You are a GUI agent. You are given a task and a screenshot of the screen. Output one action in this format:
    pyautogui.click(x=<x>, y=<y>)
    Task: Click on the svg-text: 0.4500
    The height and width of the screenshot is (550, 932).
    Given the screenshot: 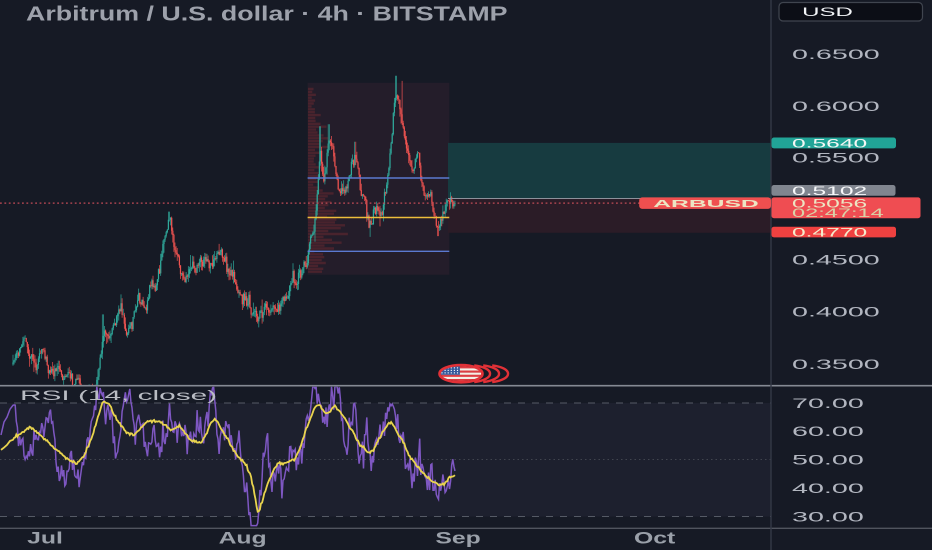 What is the action you would take?
    pyautogui.click(x=836, y=260)
    